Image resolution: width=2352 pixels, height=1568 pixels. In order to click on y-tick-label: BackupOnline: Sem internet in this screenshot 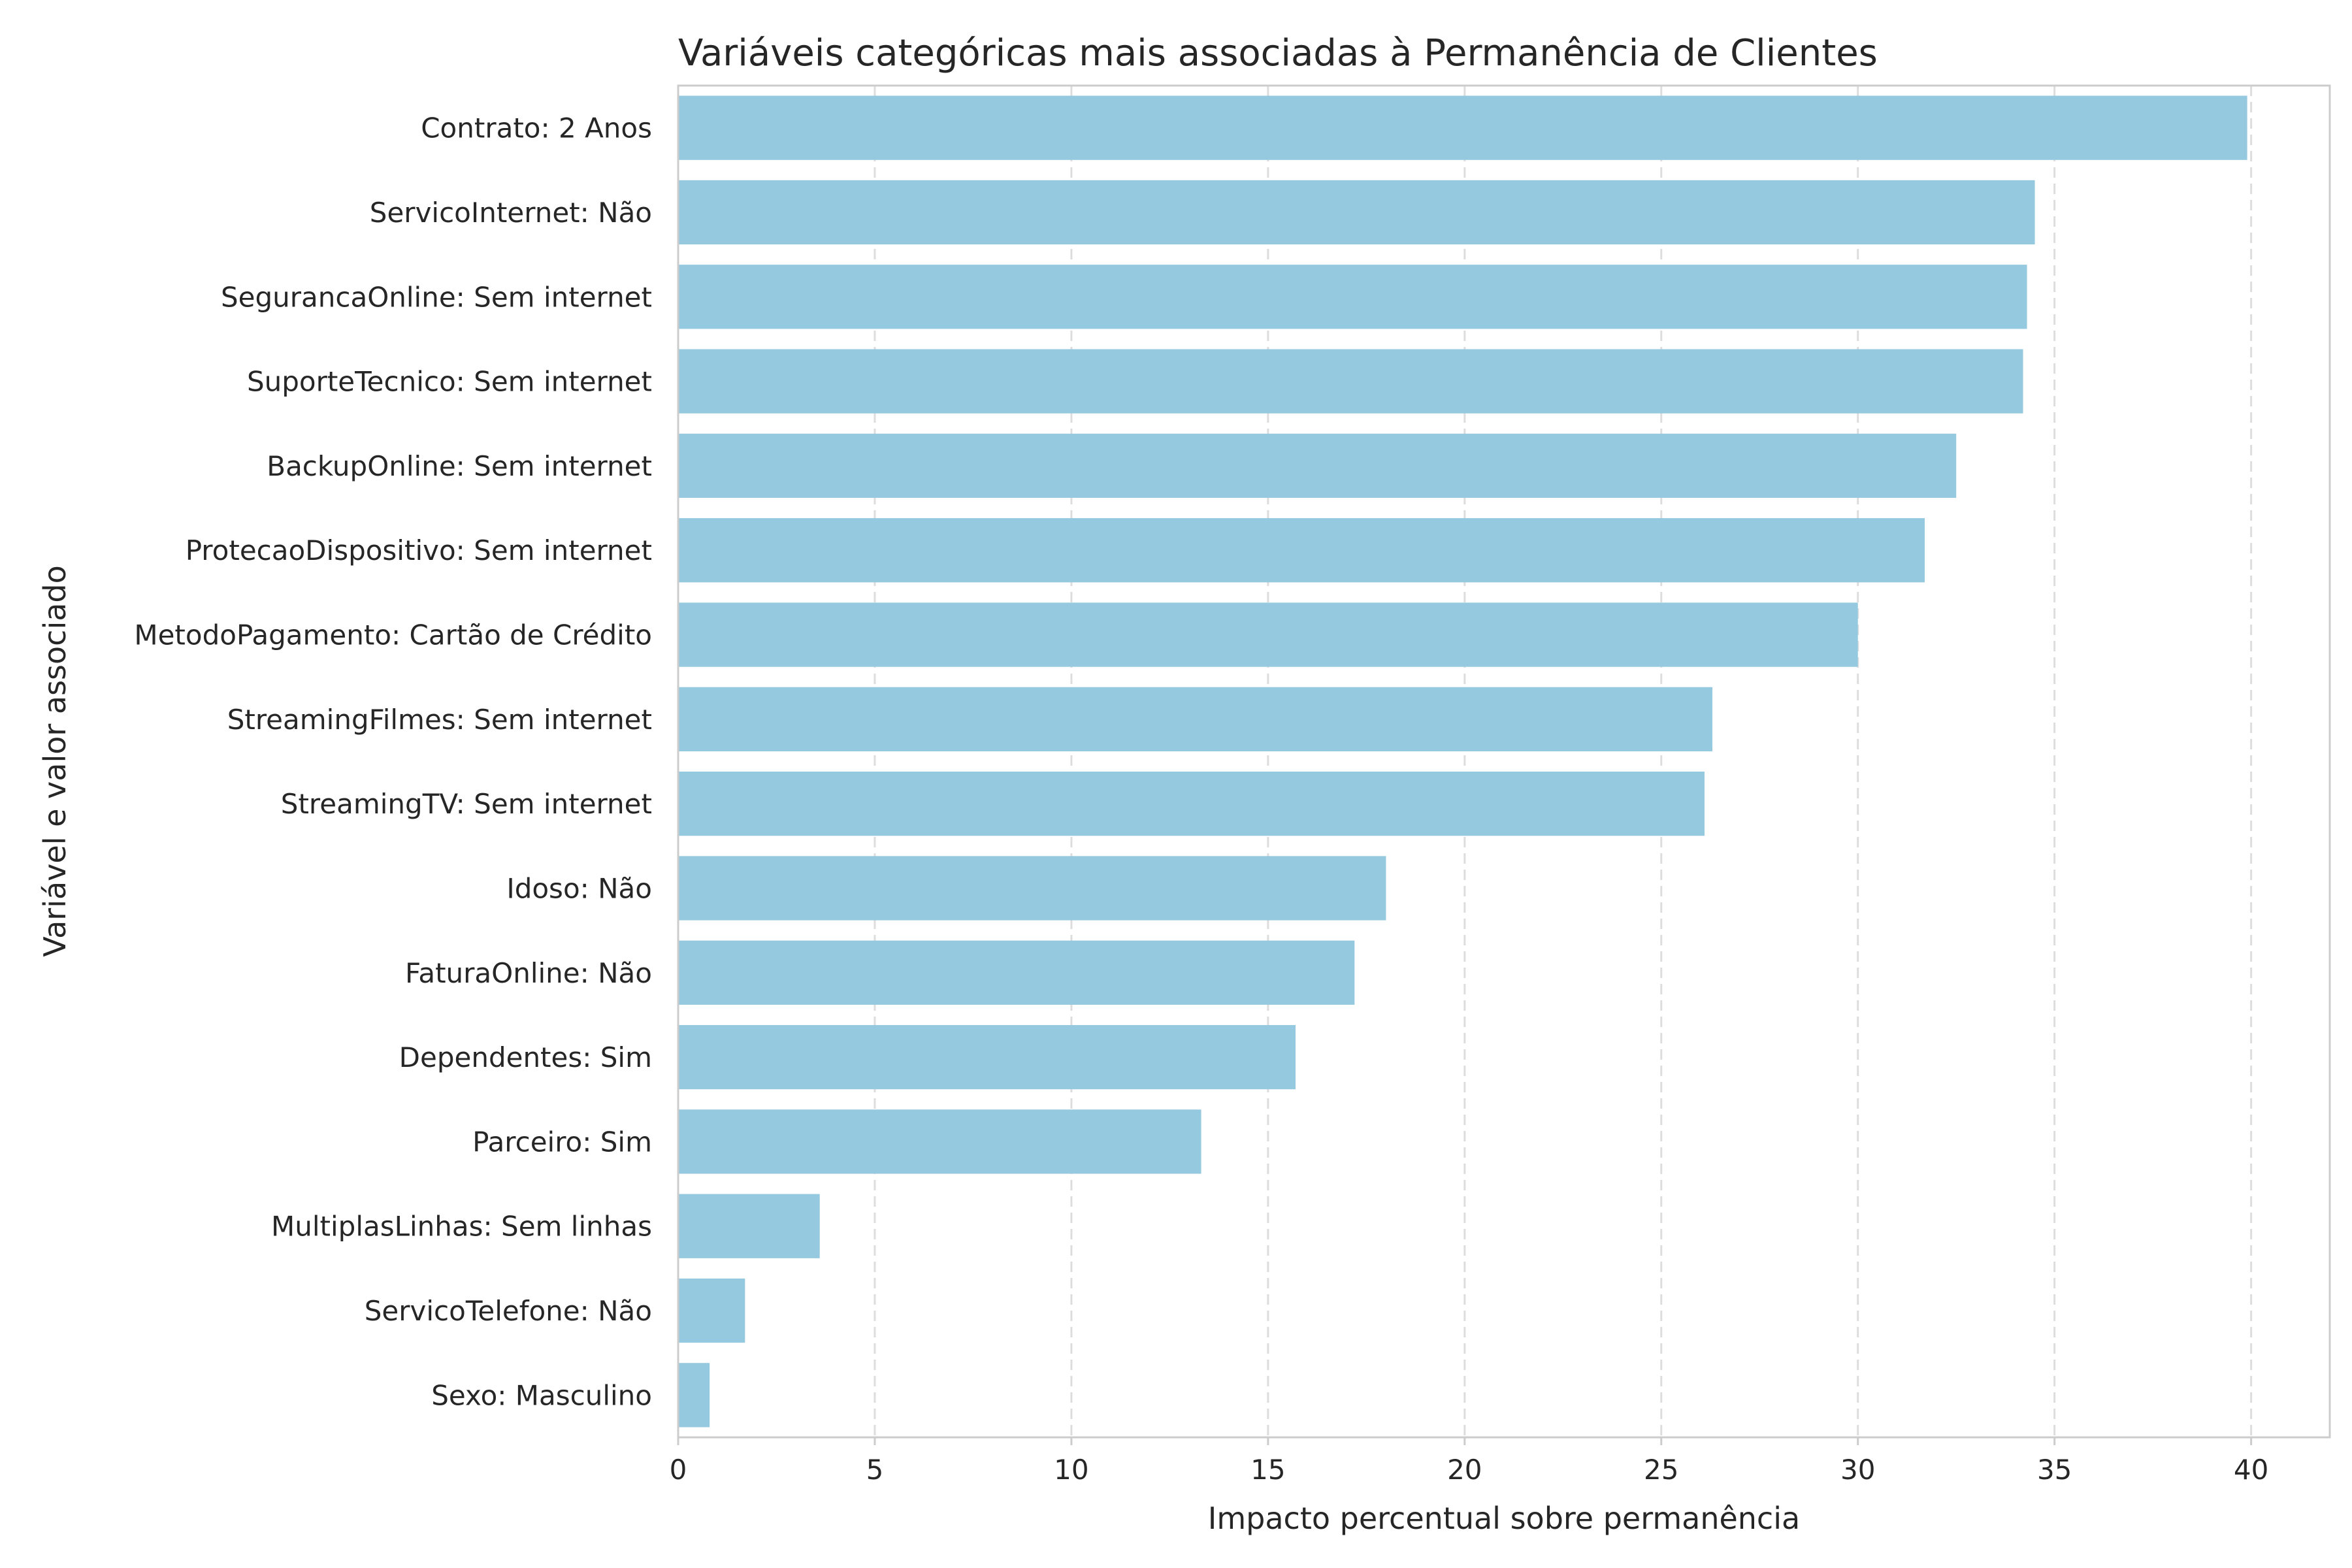, I will do `click(459, 466)`.